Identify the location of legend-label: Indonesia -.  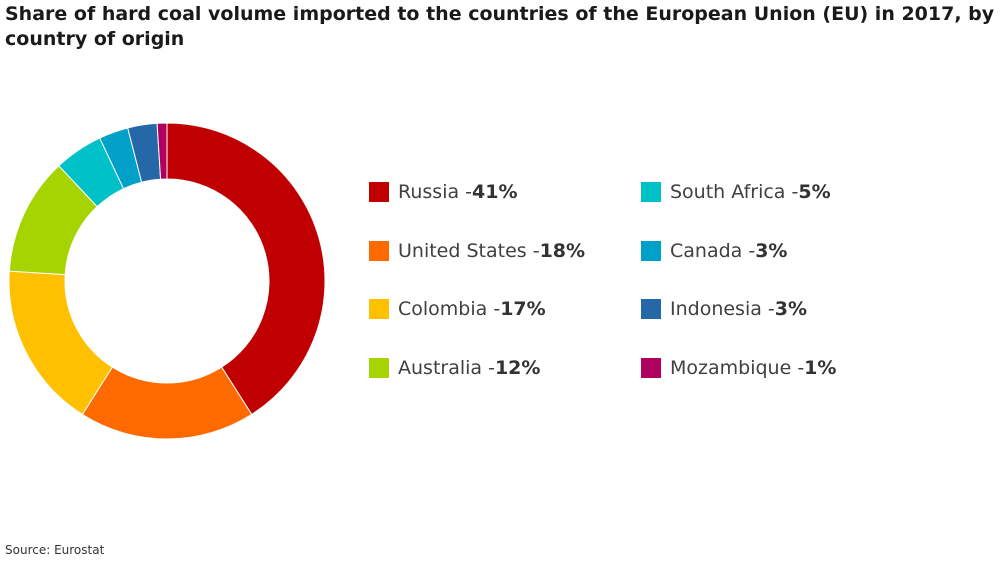
(722, 309).